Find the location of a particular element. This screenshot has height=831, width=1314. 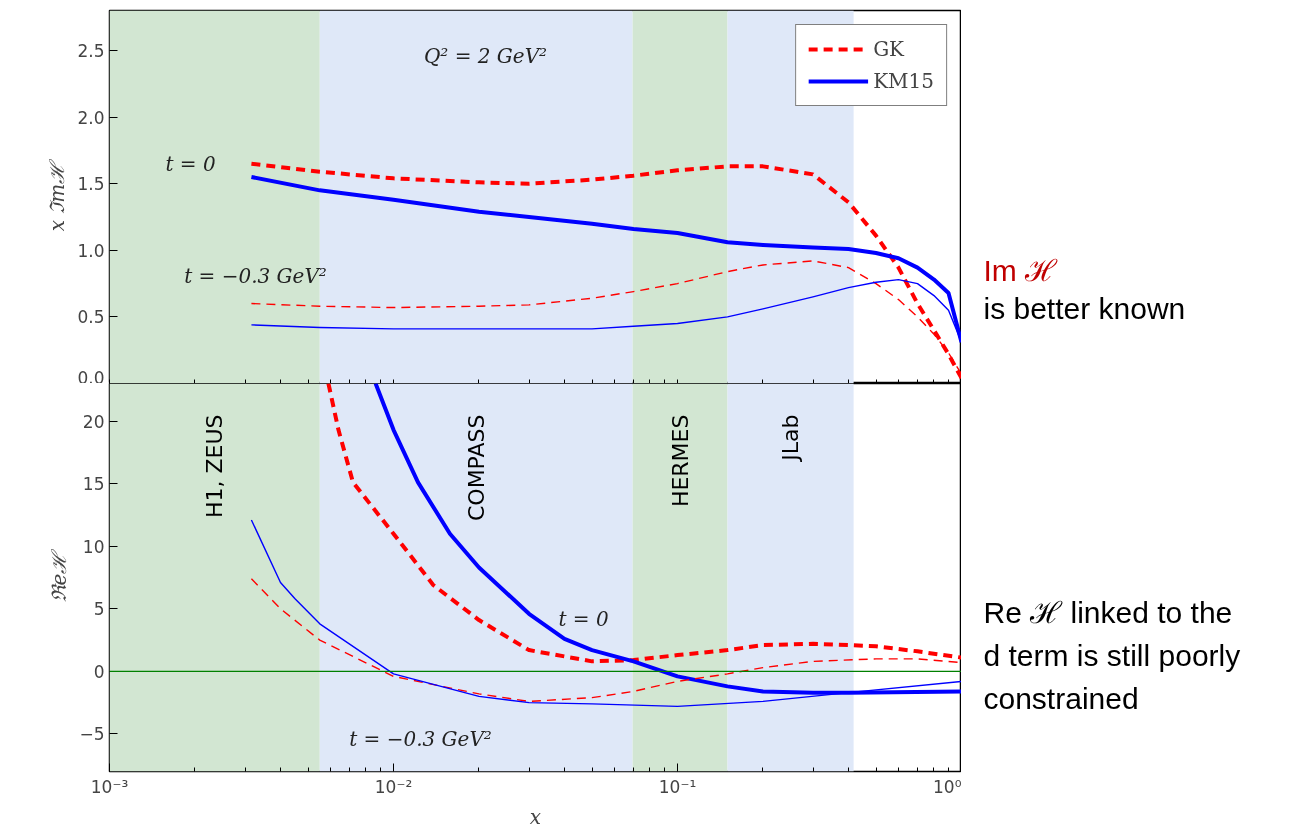

annotation: Q² = 2 GeV² is located at coordinates (485, 55).